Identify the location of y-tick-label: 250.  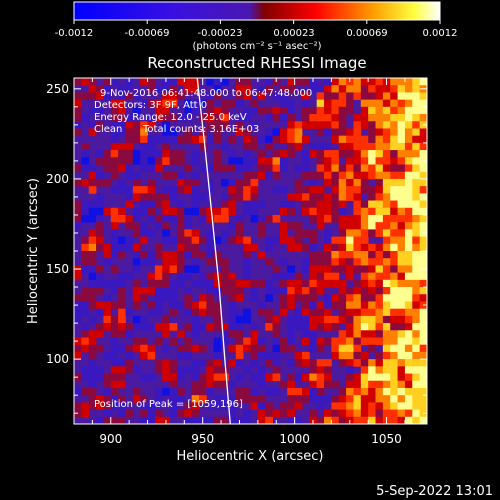
(57, 89).